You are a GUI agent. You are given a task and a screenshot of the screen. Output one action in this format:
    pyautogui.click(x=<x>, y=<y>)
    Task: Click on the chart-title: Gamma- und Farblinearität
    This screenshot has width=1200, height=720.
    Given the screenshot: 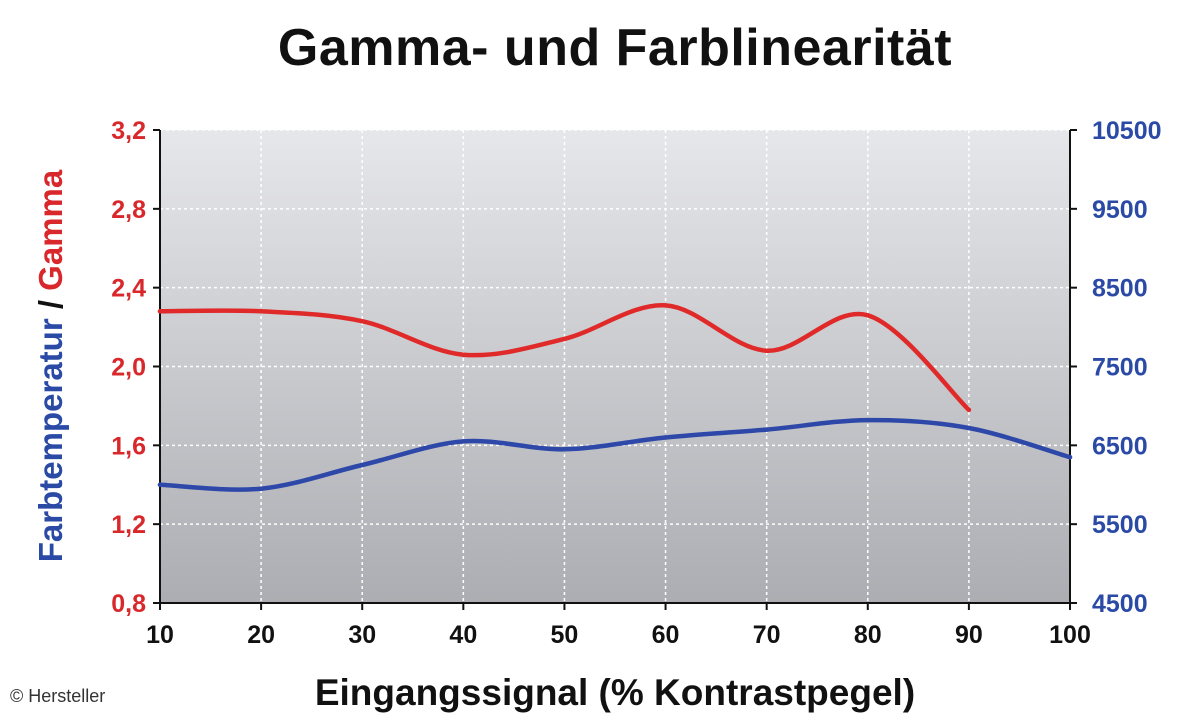 What is the action you would take?
    pyautogui.click(x=615, y=48)
    